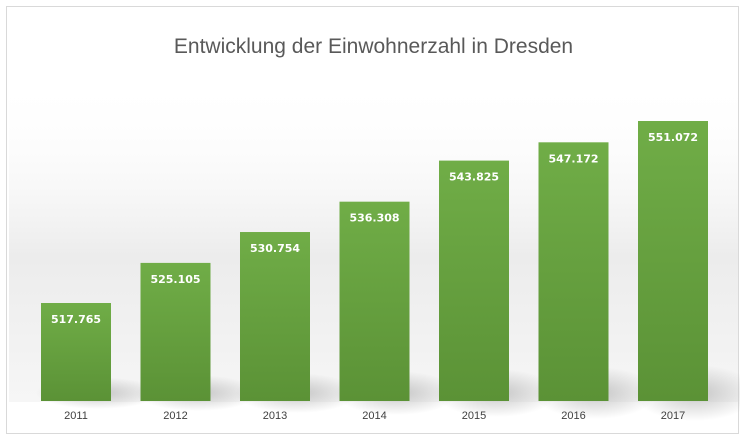 Image resolution: width=746 pixels, height=445 pixels. What do you see at coordinates (275, 248) in the screenshot?
I see `data-label: 530.754` at bounding box center [275, 248].